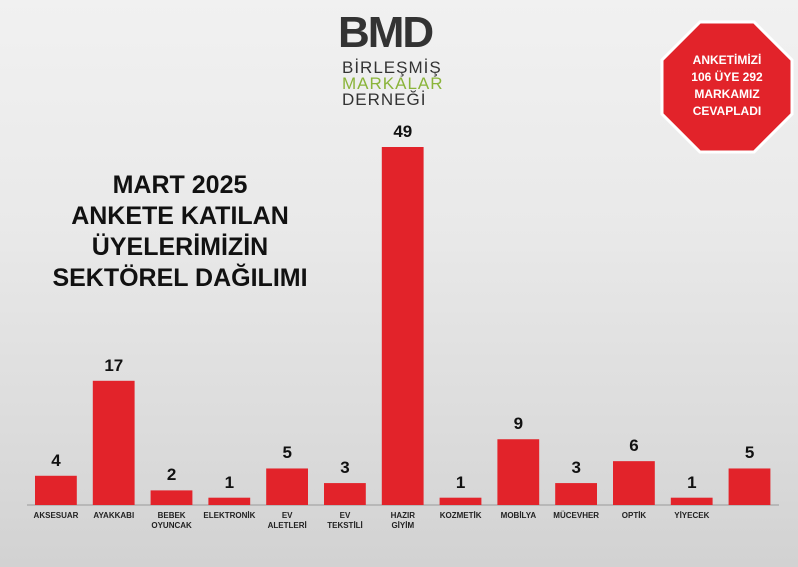  What do you see at coordinates (386, 32) in the screenshot?
I see `logo-mark: BMD` at bounding box center [386, 32].